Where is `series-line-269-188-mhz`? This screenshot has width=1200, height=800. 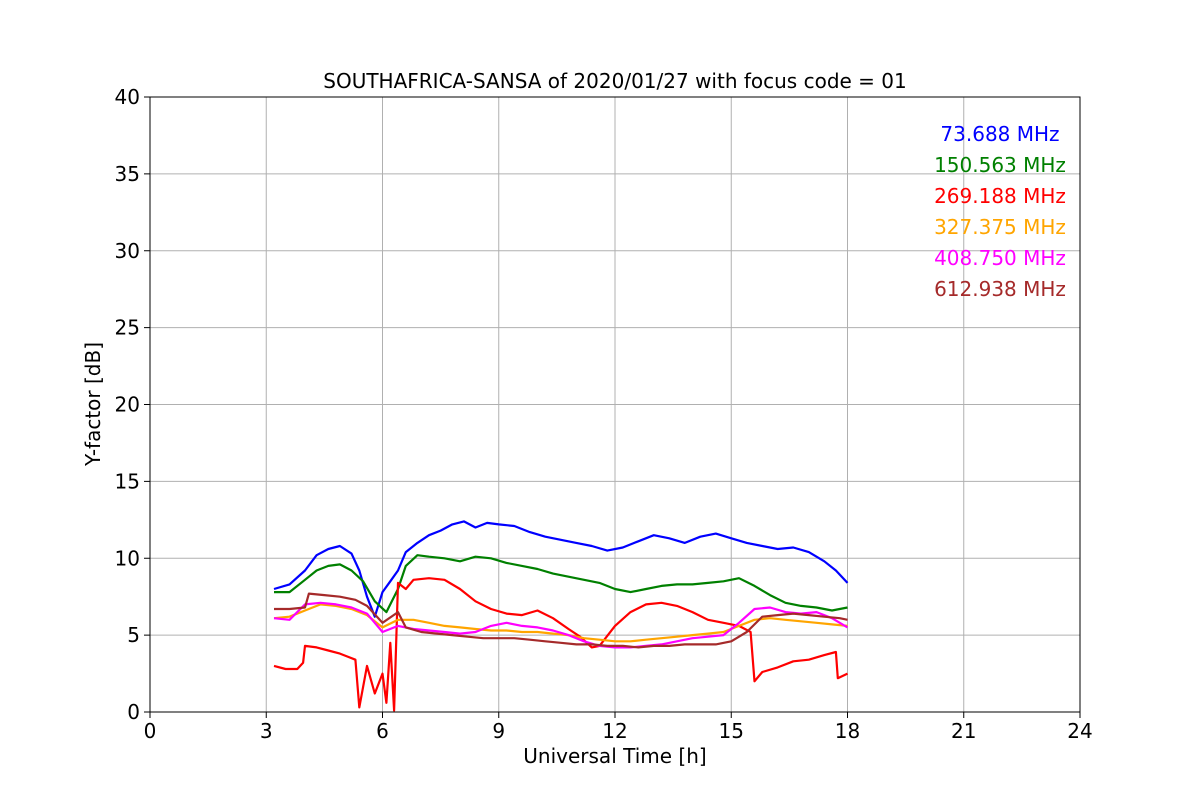
series-line-269-188-mhz is located at coordinates (560, 644).